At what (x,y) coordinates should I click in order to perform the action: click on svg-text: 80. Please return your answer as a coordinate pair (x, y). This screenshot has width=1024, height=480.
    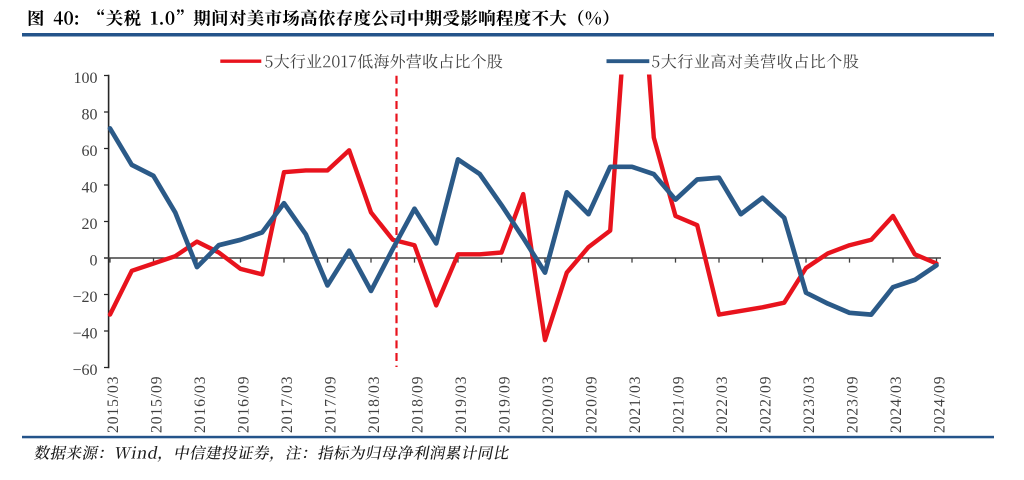
    Looking at the image, I should click on (90, 114).